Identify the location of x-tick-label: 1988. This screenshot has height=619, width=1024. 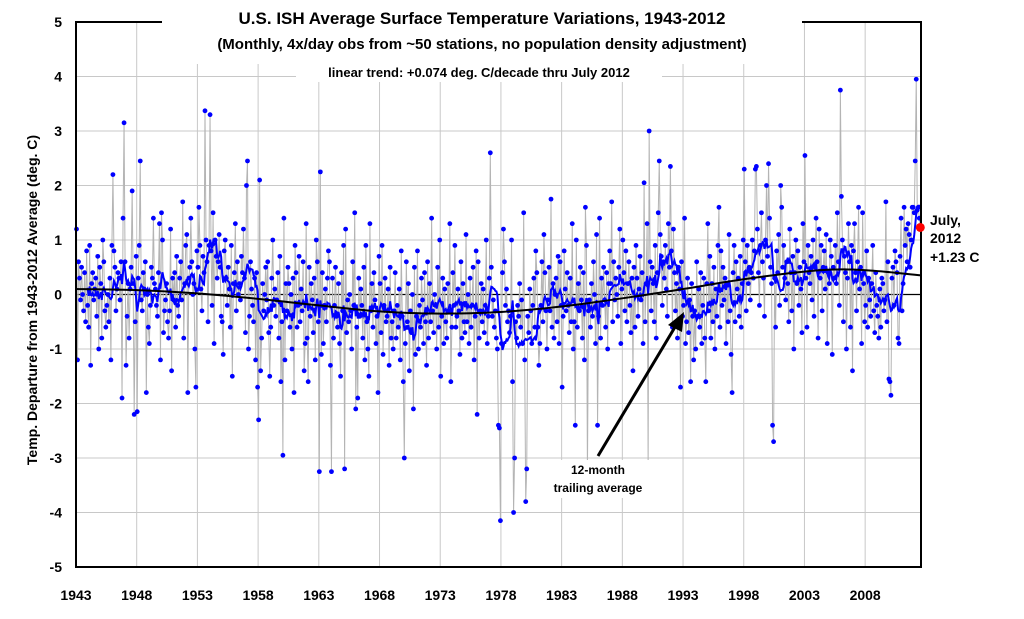
(622, 595).